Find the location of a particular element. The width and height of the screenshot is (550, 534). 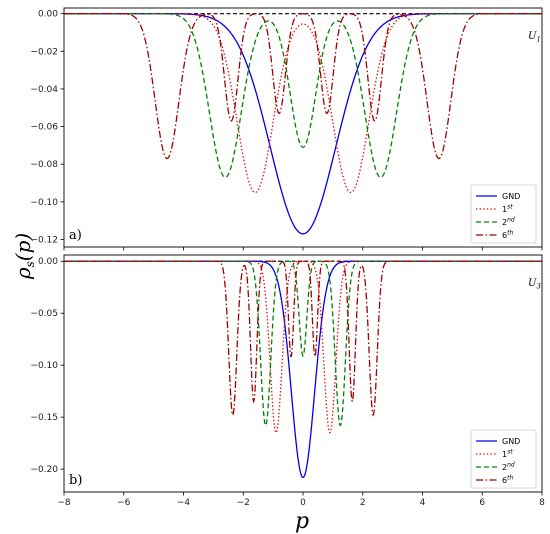

y-tick-label: −0.02 is located at coordinates (44, 52).